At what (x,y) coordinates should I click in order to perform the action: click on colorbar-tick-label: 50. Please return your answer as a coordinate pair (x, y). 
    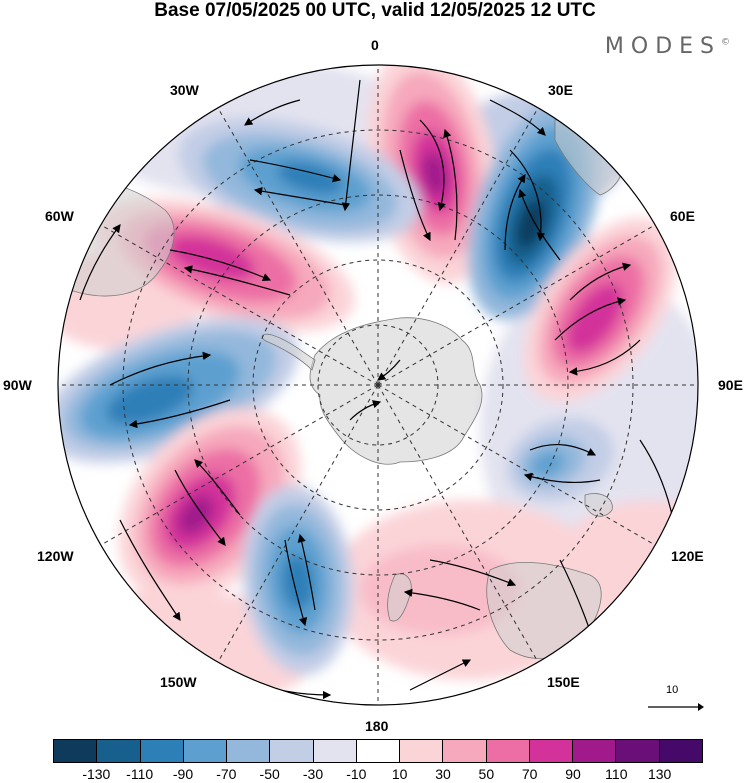
    Looking at the image, I should click on (486, 774).